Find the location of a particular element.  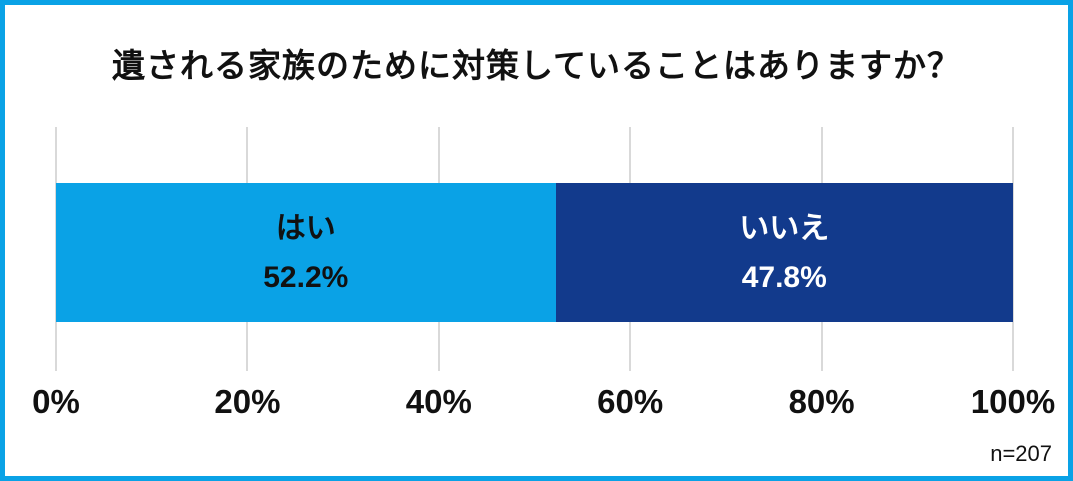

x-axis-tick-label: 40% is located at coordinates (438, 401).